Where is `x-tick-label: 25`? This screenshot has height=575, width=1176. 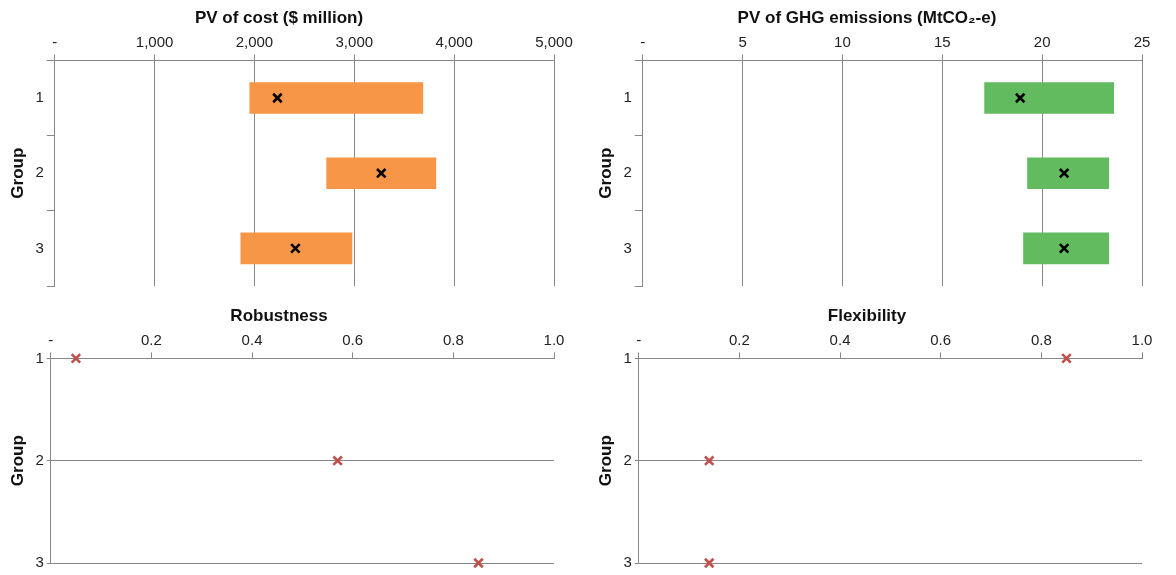 x-tick-label: 25 is located at coordinates (1142, 41).